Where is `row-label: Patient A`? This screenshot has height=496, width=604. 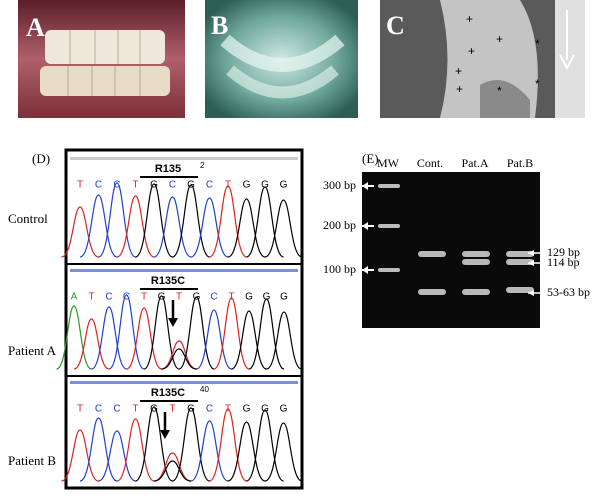
row-label: Patient A is located at coordinates (32, 350).